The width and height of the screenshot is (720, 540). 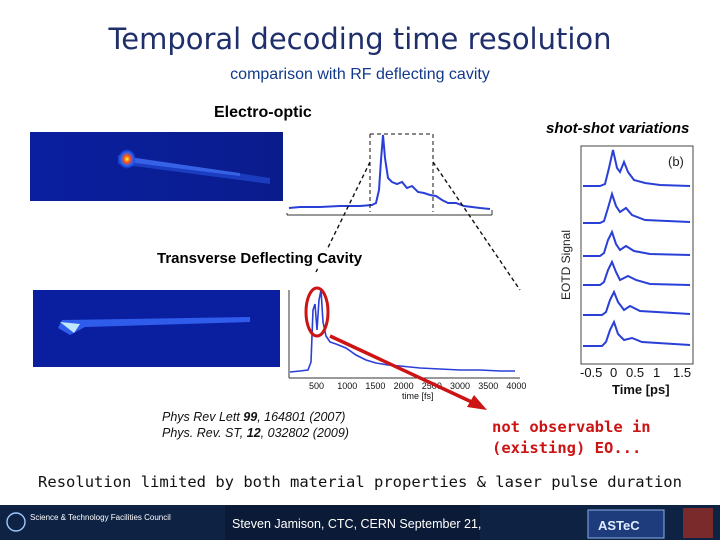 What do you see at coordinates (619, 525) in the screenshot?
I see `astec-logo-text: ASTeC` at bounding box center [619, 525].